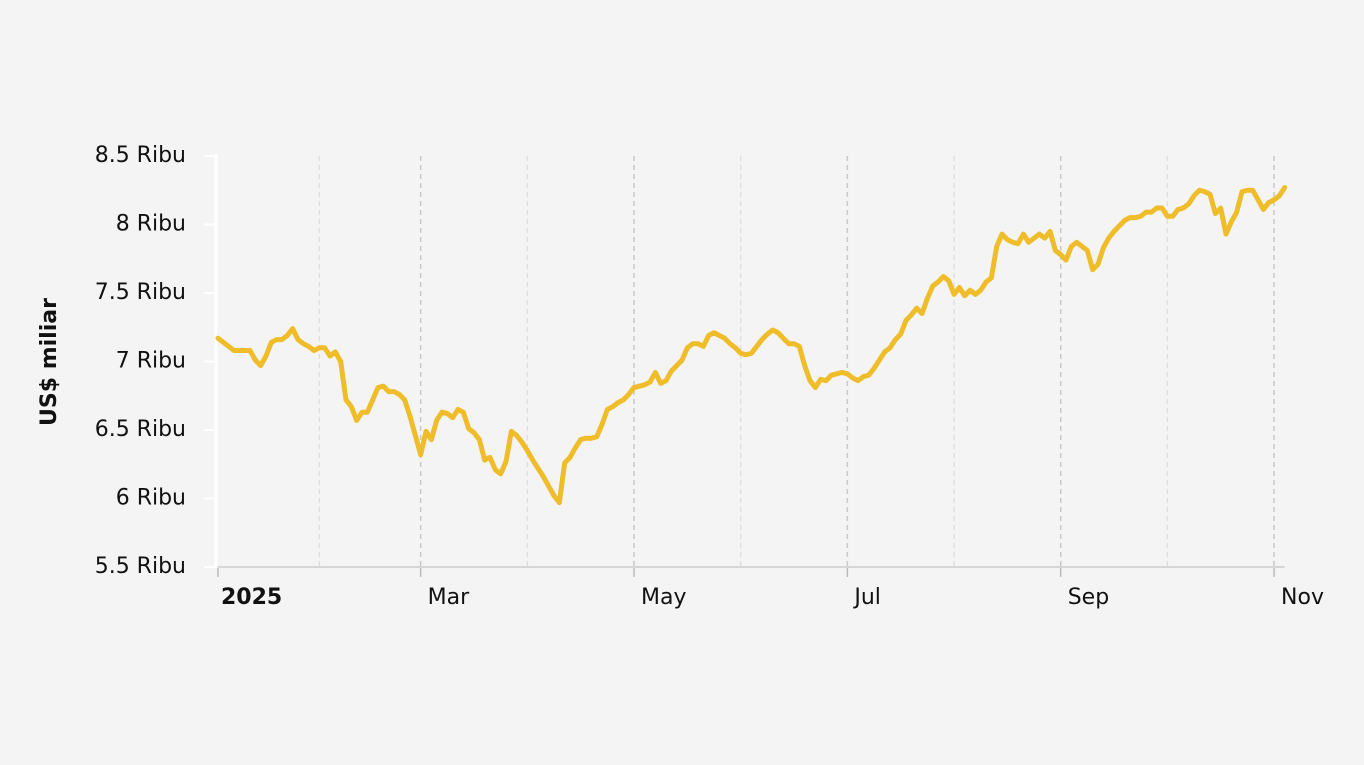 This screenshot has height=765, width=1364. I want to click on y-tick-label: 6.5 Ribu, so click(140, 429).